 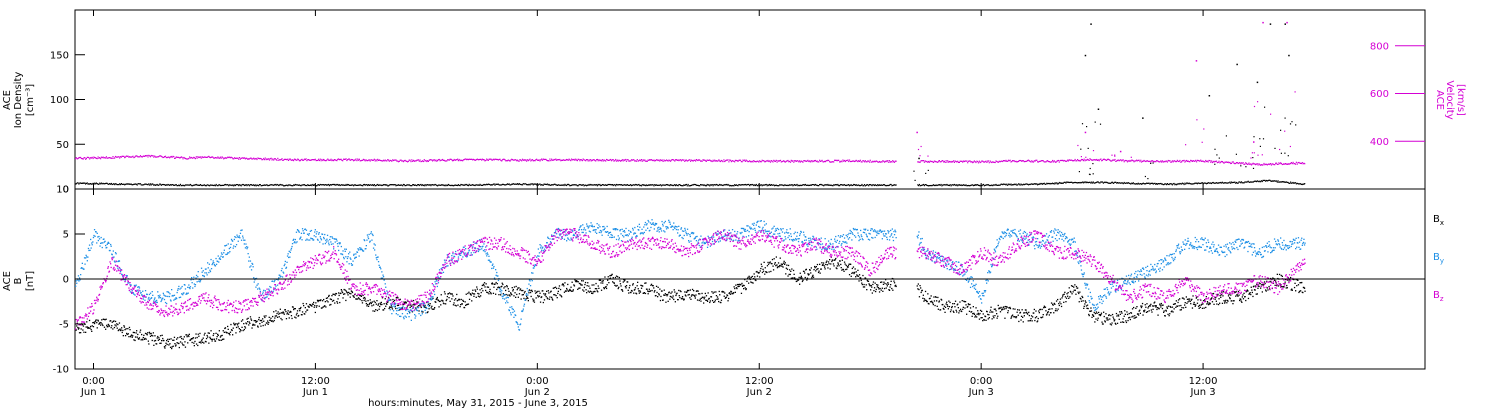 What do you see at coordinates (30, 281) in the screenshot?
I see `bottom-ylabel-line-3: [nT]` at bounding box center [30, 281].